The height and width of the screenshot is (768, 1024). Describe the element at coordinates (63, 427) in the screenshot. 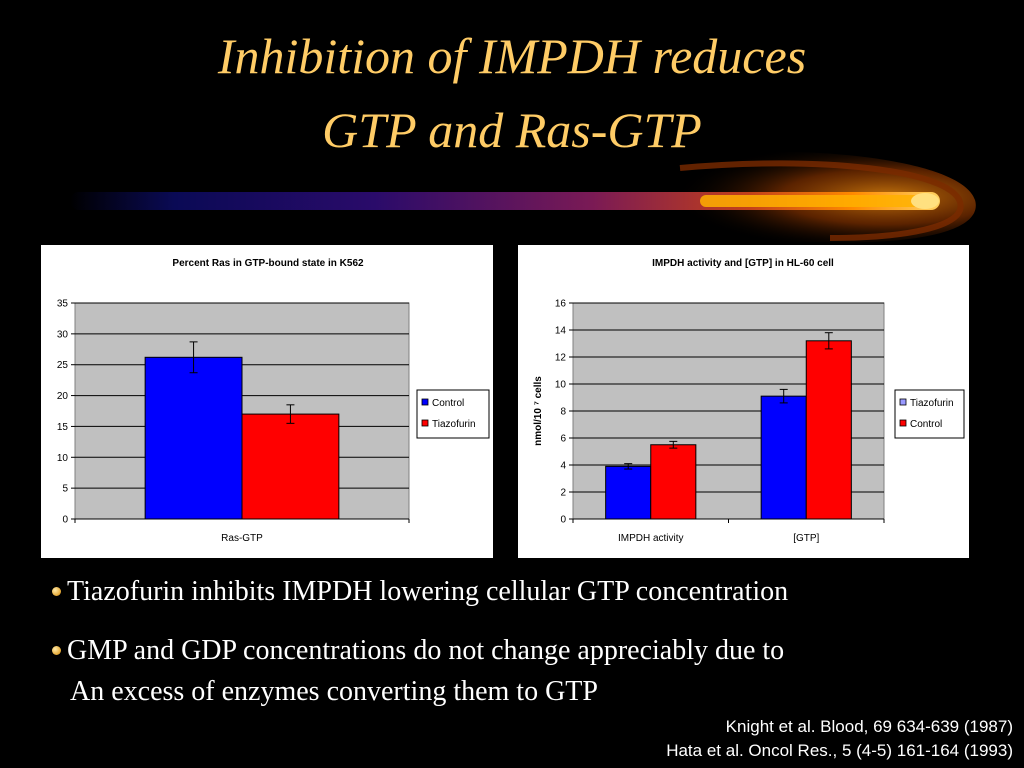

I see `y-tick-label: 15` at that location.